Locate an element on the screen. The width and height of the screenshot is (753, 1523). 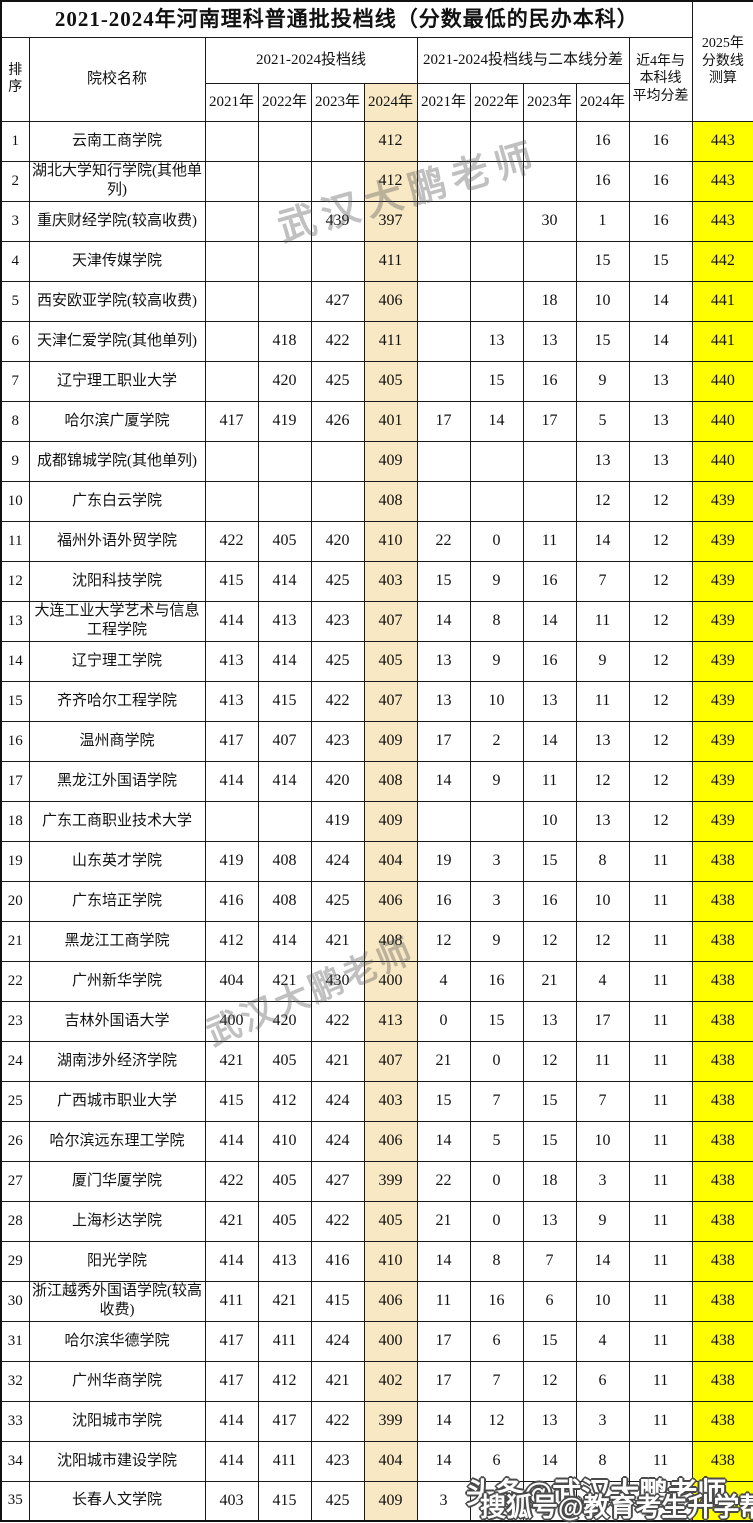
rank-cell: 10 is located at coordinates (15, 501).